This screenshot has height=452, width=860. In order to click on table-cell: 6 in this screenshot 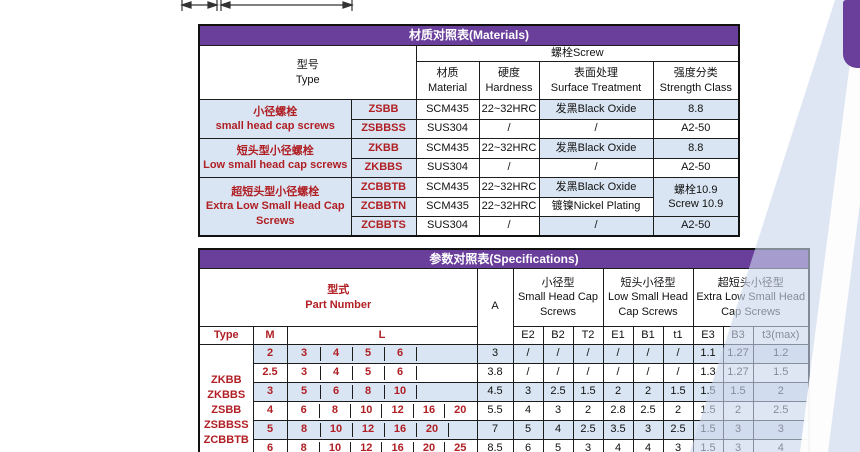, I will do `click(528, 445)`.